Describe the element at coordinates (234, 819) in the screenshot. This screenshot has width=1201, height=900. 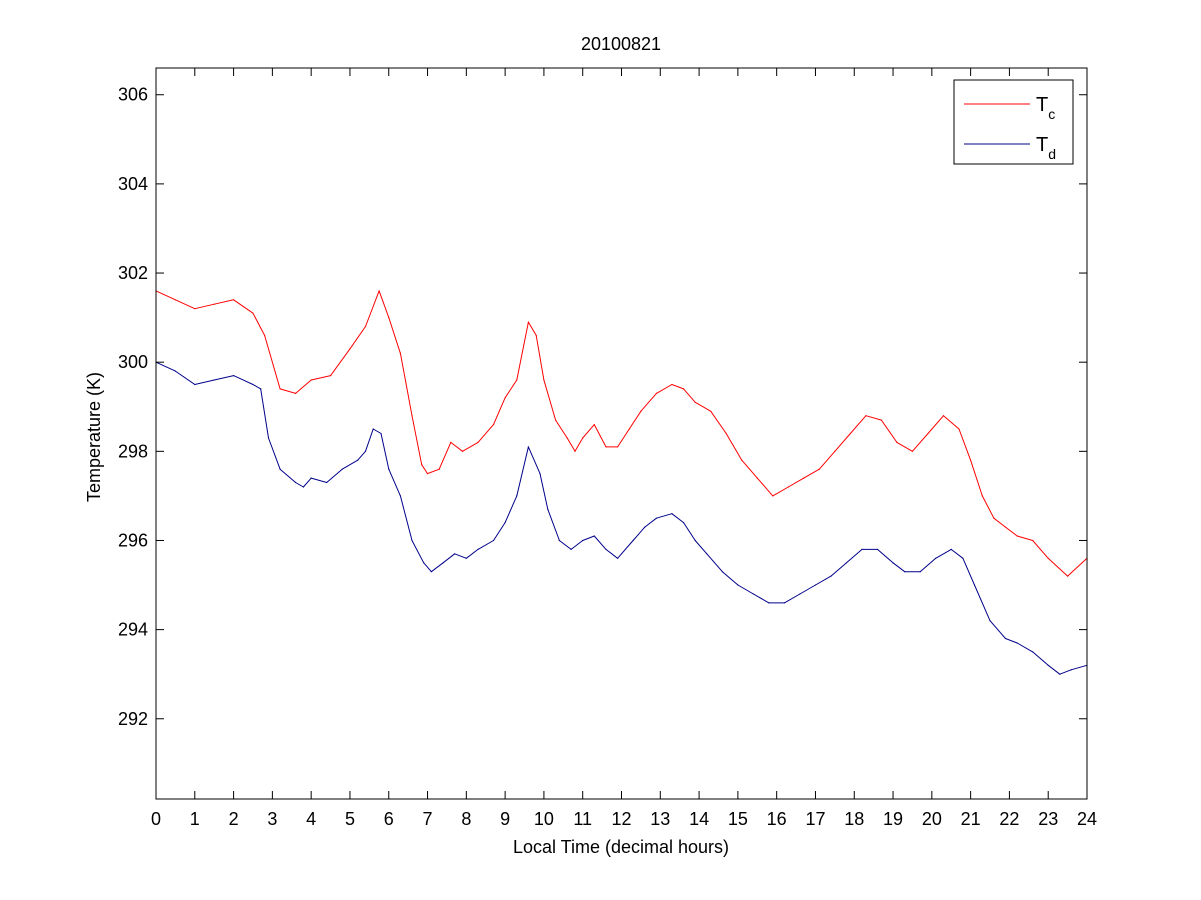
I see `x-tick-label: 2` at that location.